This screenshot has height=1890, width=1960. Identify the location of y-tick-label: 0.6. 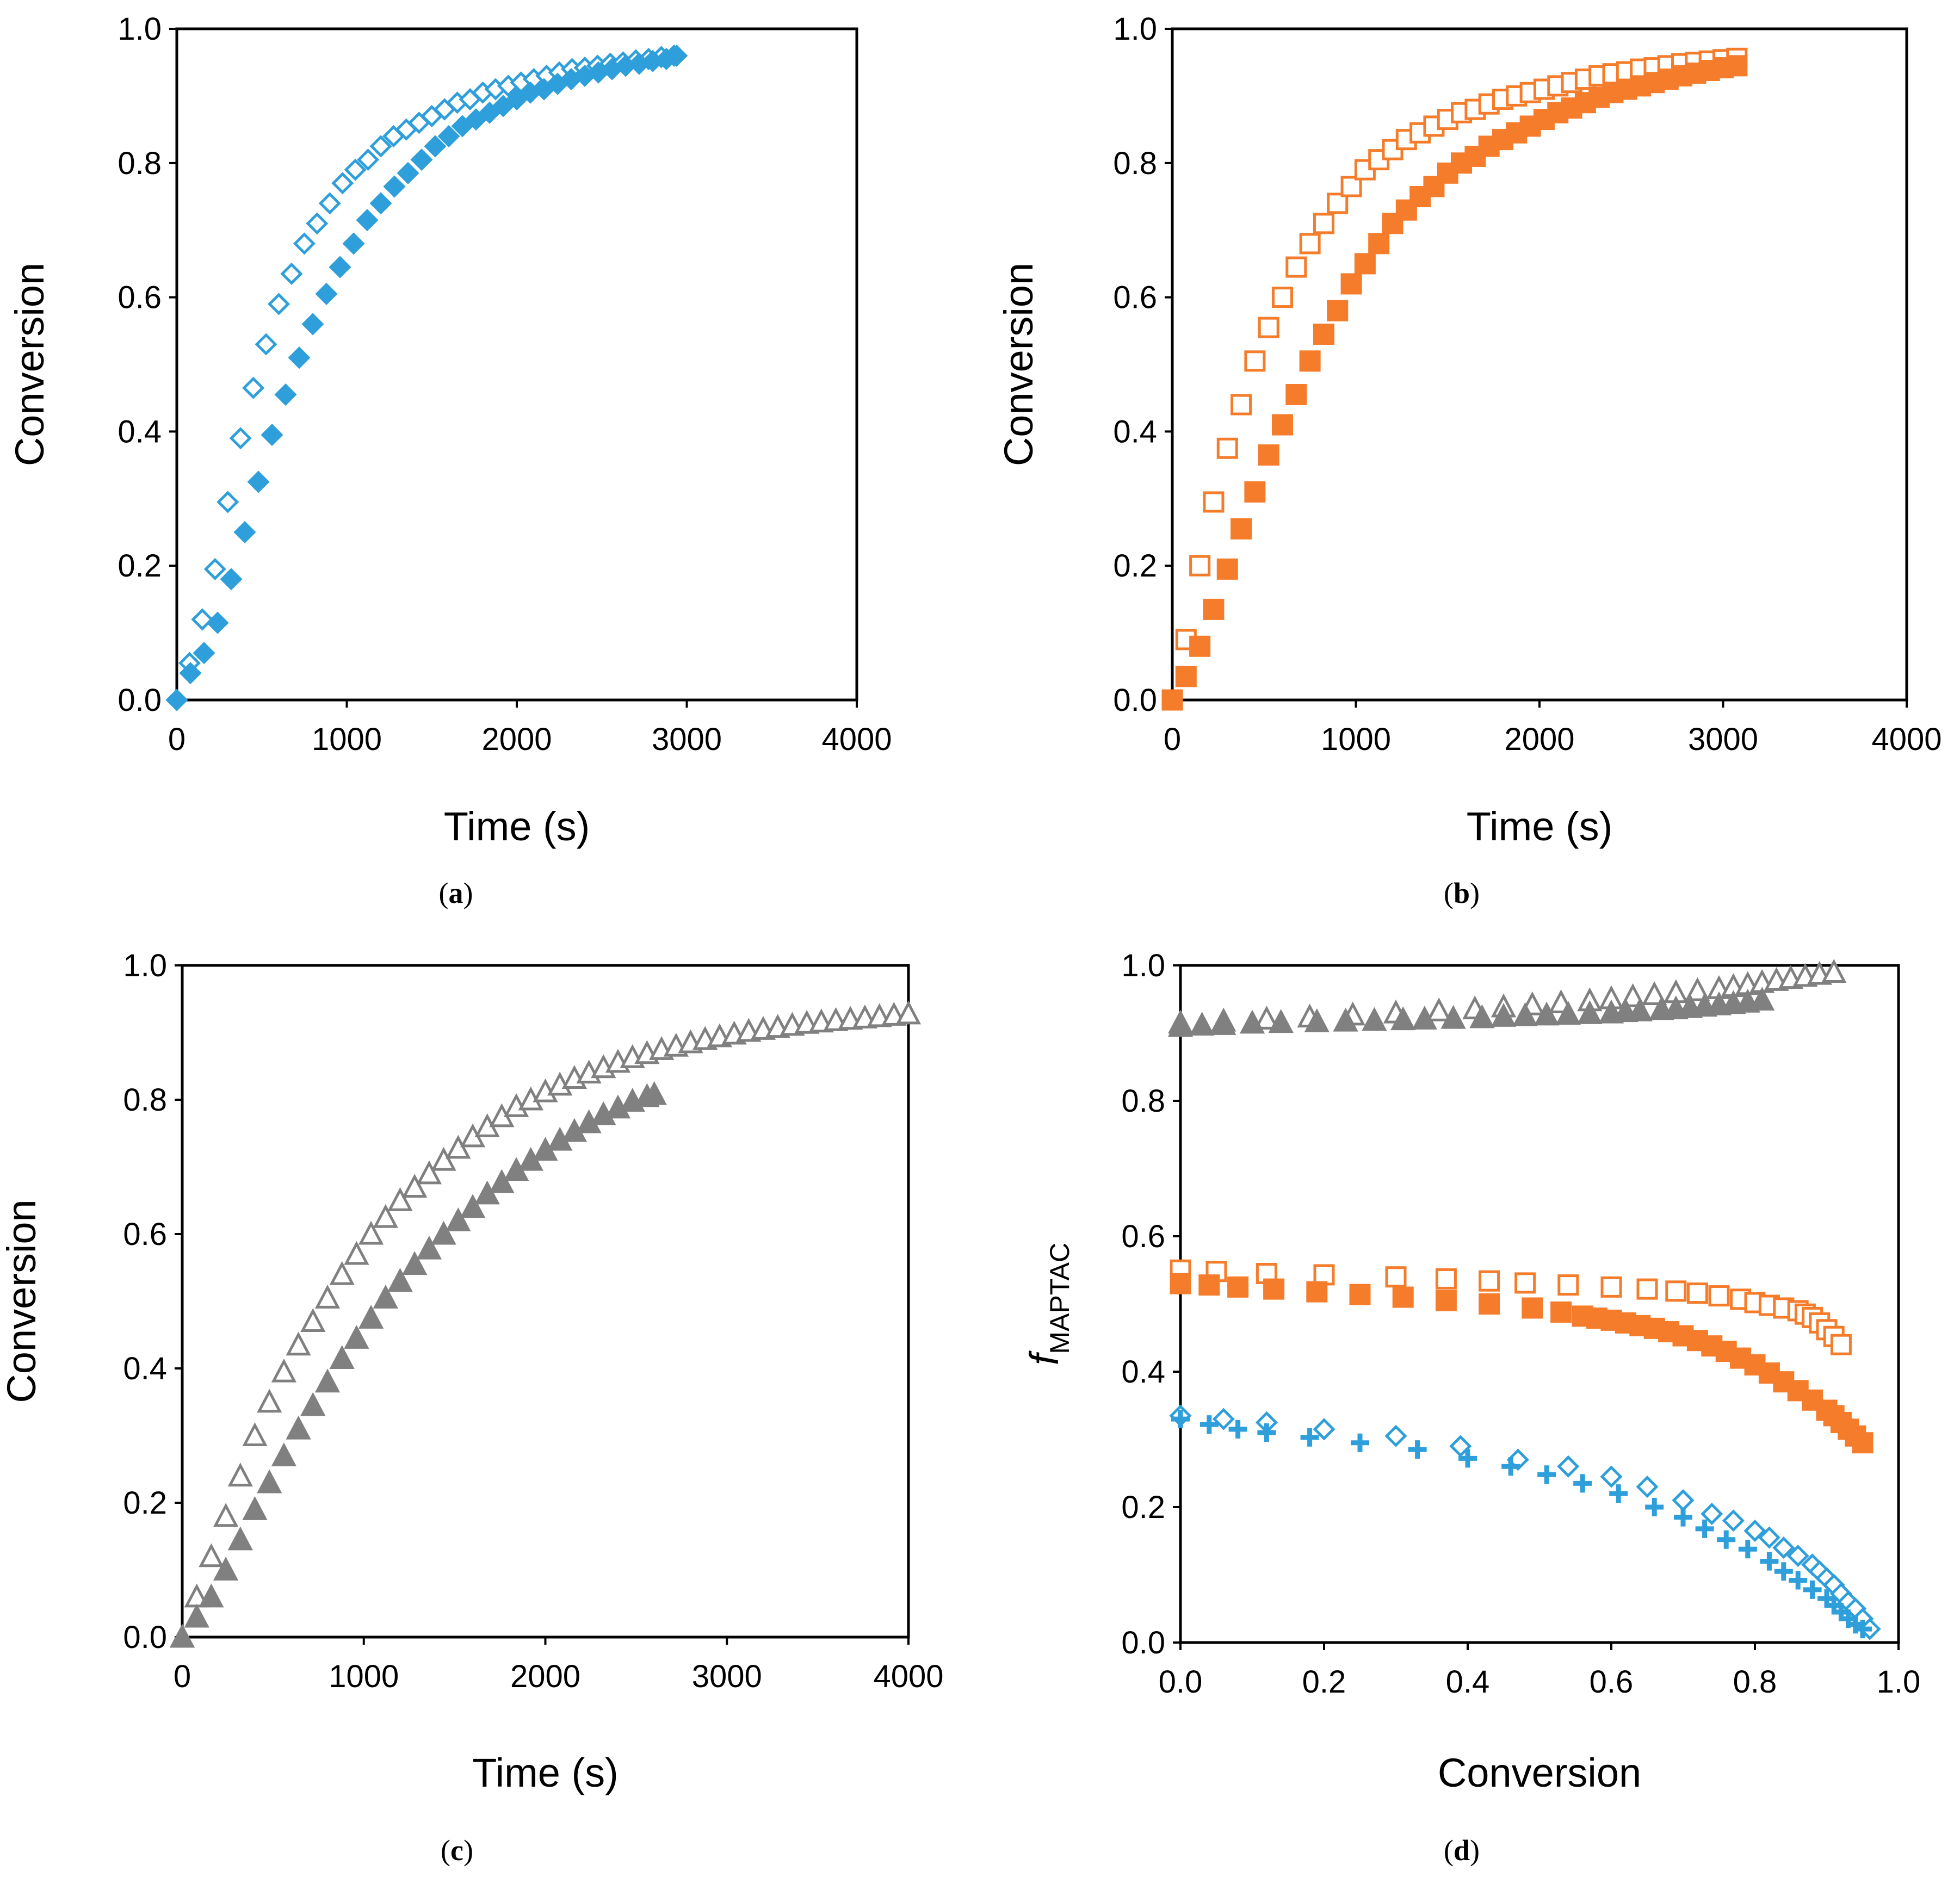
(145, 1234).